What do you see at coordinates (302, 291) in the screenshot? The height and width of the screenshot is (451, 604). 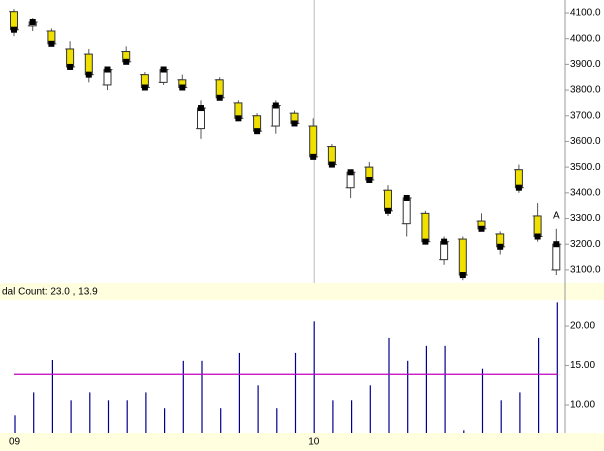 I see `panel-header` at bounding box center [302, 291].